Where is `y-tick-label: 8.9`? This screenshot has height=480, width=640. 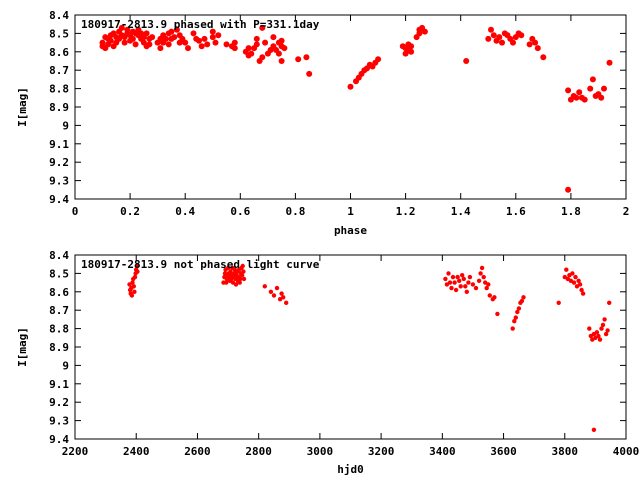 y-tick-label: 8.9 is located at coordinates (59, 107).